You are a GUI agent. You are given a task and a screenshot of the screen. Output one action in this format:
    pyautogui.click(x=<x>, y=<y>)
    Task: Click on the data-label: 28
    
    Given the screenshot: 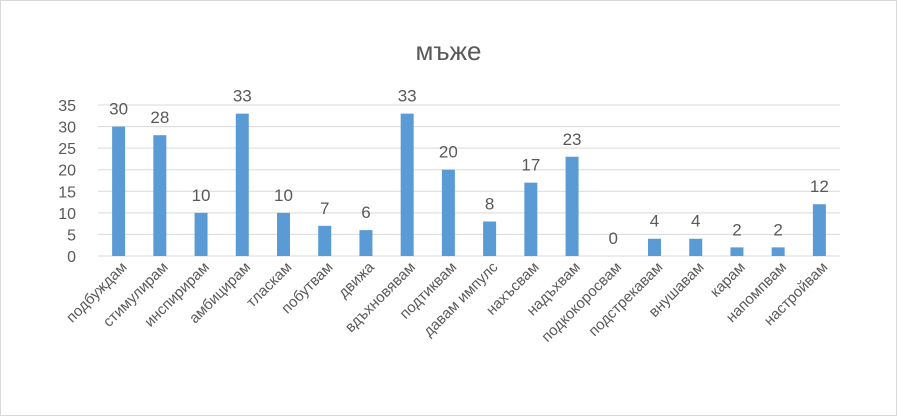 What is the action you would take?
    pyautogui.click(x=159, y=117)
    